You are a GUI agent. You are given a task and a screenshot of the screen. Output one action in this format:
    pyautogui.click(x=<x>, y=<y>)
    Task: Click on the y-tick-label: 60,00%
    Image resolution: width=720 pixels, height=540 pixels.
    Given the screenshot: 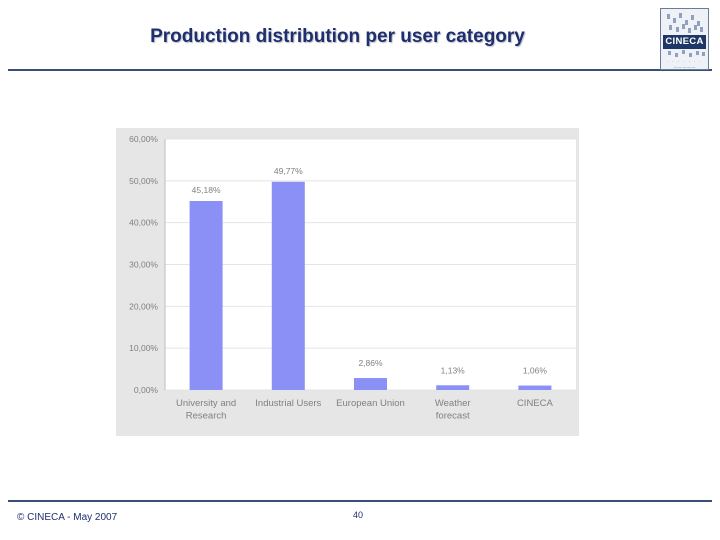 What is the action you would take?
    pyautogui.click(x=143, y=139)
    